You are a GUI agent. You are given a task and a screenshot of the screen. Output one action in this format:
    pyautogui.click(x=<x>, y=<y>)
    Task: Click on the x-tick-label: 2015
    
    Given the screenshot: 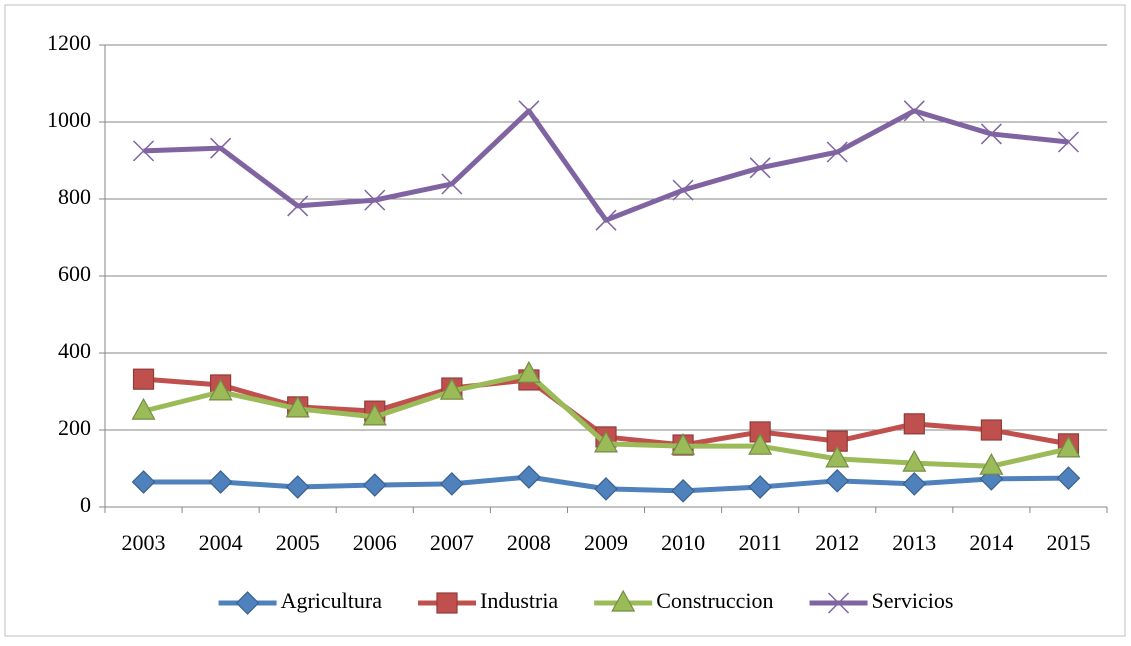 What is the action you would take?
    pyautogui.click(x=1068, y=542)
    